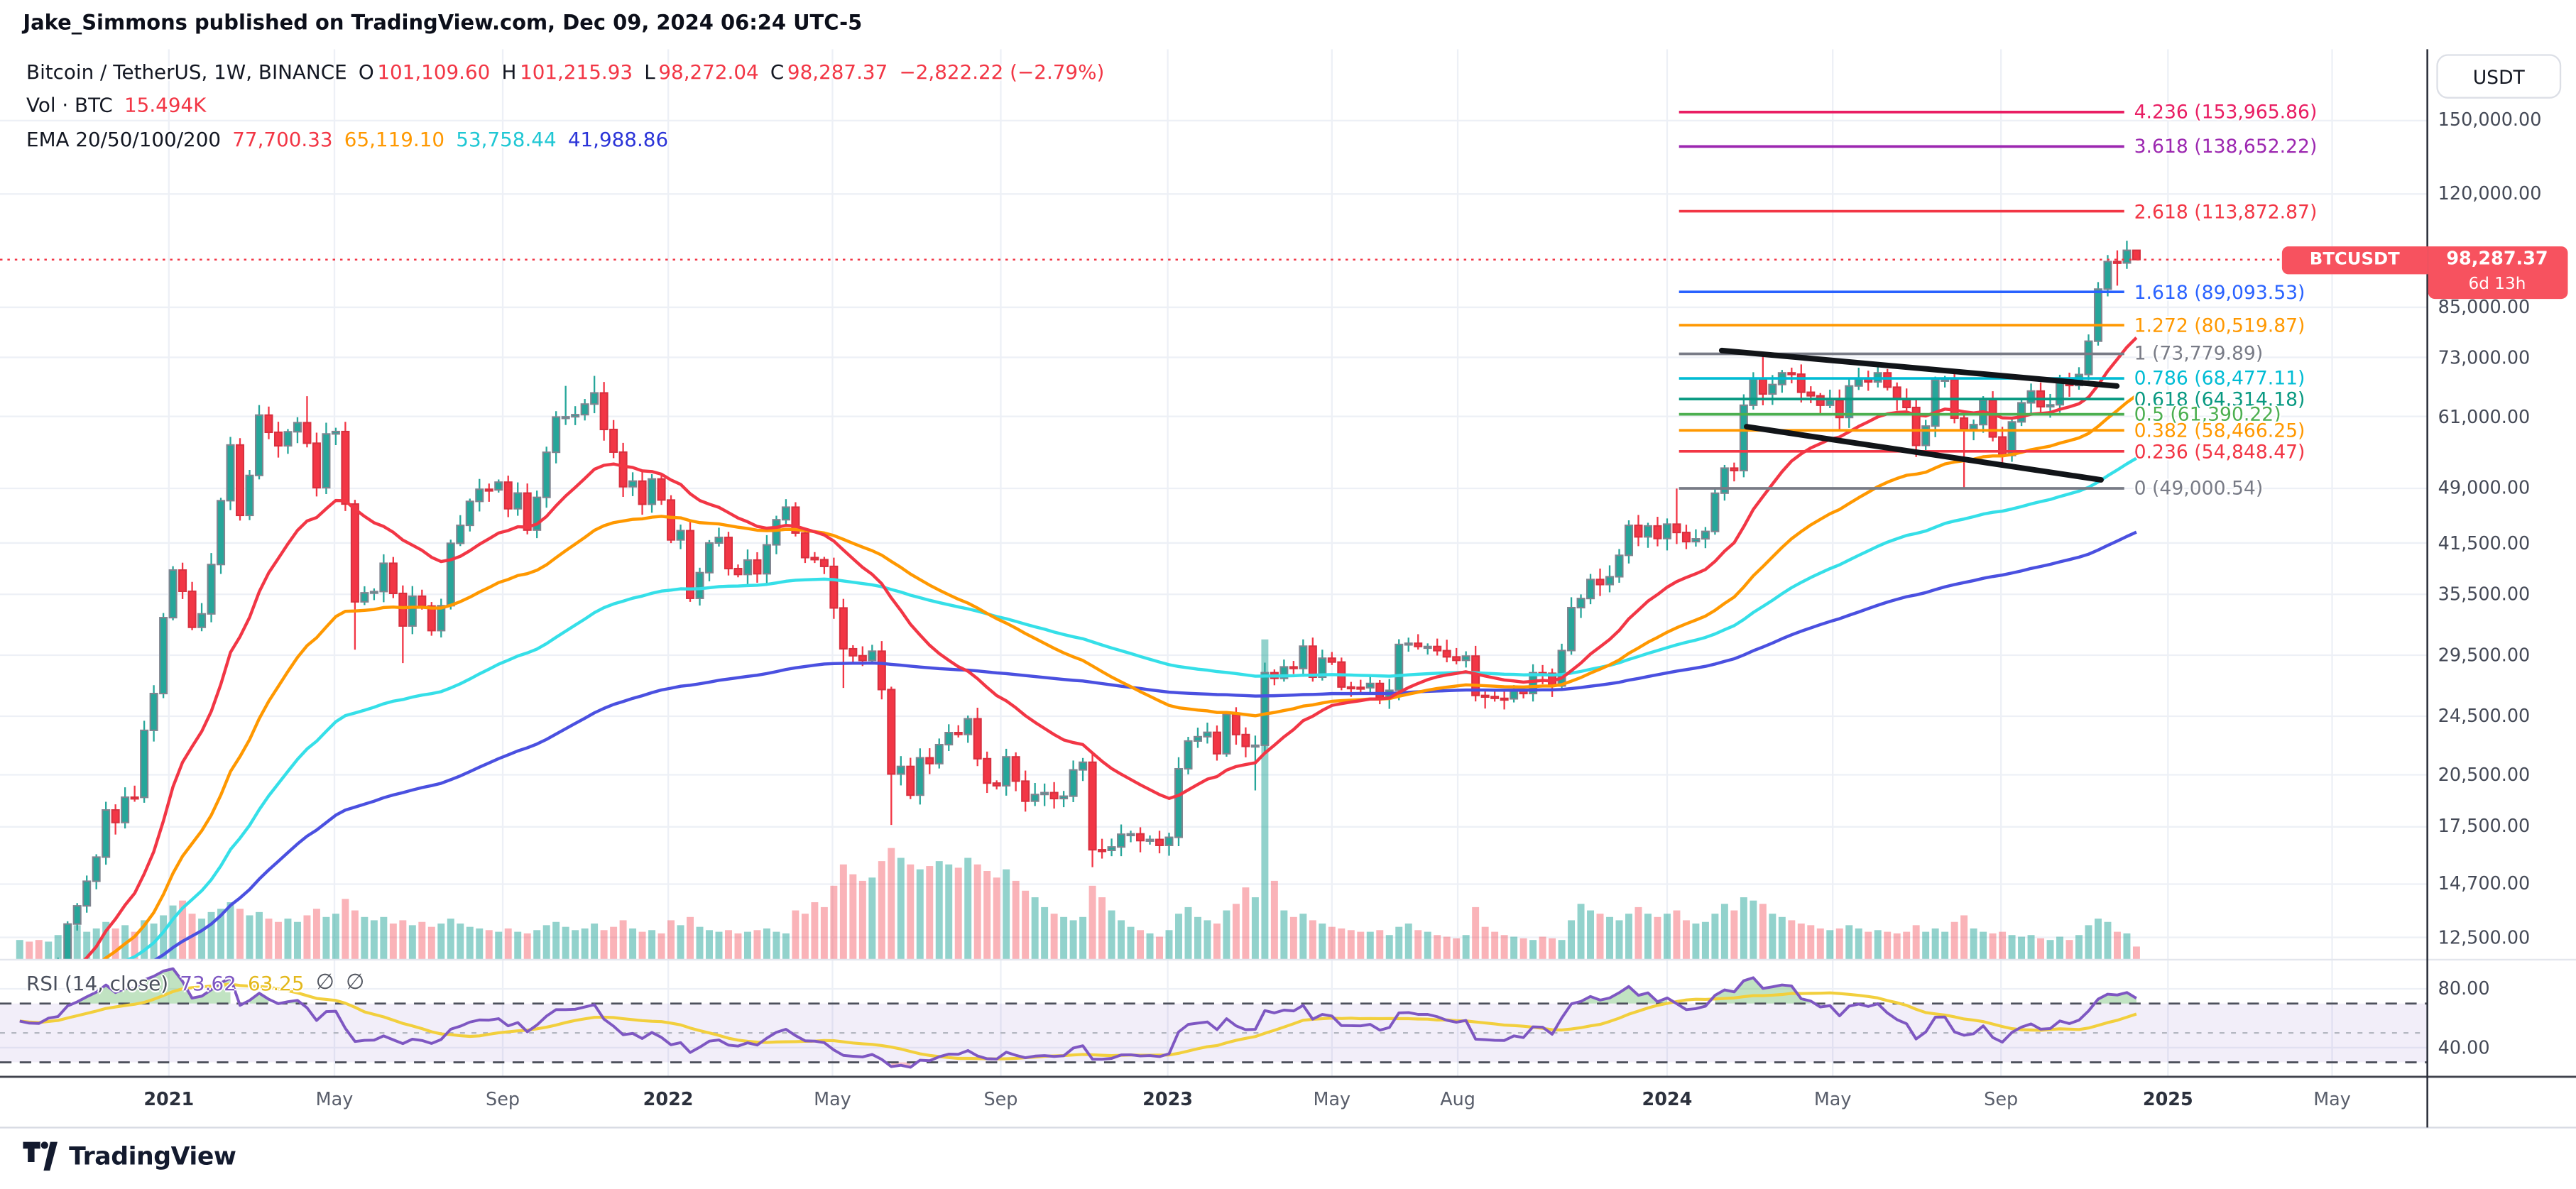 The height and width of the screenshot is (1189, 2576). Describe the element at coordinates (2464, 1047) in the screenshot. I see `rsi-tick: 40.00` at that location.